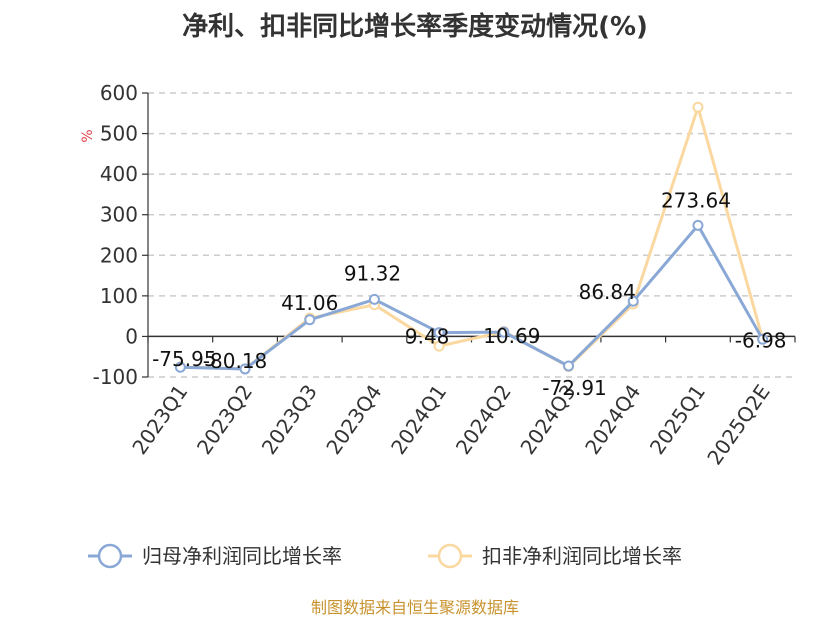 This screenshot has height=623, width=831. What do you see at coordinates (289, 419) in the screenshot?
I see `x-tick-label: 2023Q3` at bounding box center [289, 419].